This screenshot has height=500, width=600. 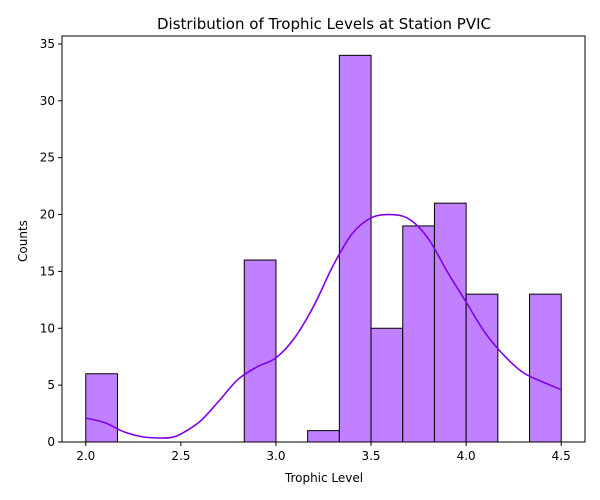 What do you see at coordinates (47, 328) in the screenshot?
I see `y-tick-label: 10` at bounding box center [47, 328].